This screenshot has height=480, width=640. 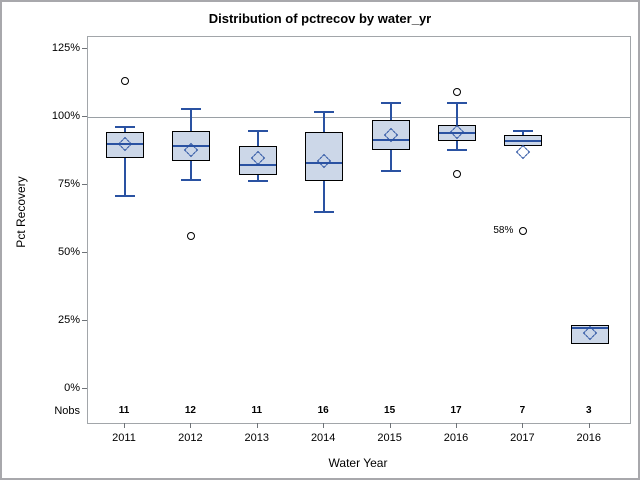 What do you see at coordinates (21, 212) in the screenshot?
I see `y-axis-title: Pct Recovery` at bounding box center [21, 212].